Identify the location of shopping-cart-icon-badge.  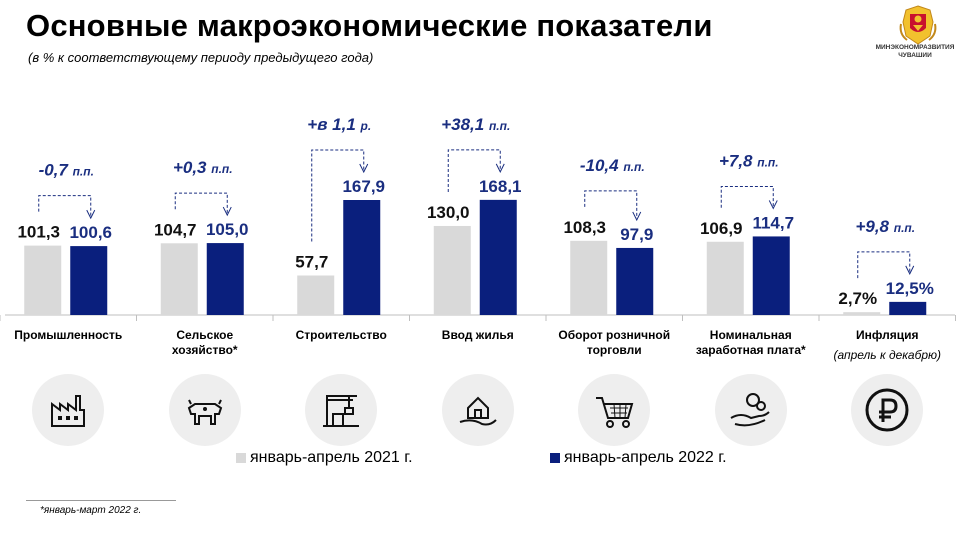
(614, 410).